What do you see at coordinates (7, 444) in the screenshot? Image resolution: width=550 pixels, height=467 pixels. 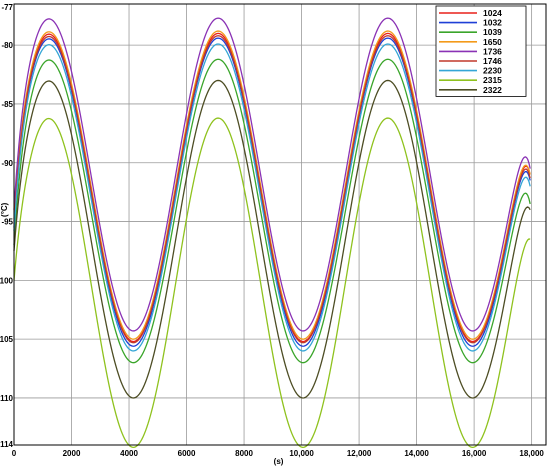 I see `y-tick-label: -114` at bounding box center [7, 444].